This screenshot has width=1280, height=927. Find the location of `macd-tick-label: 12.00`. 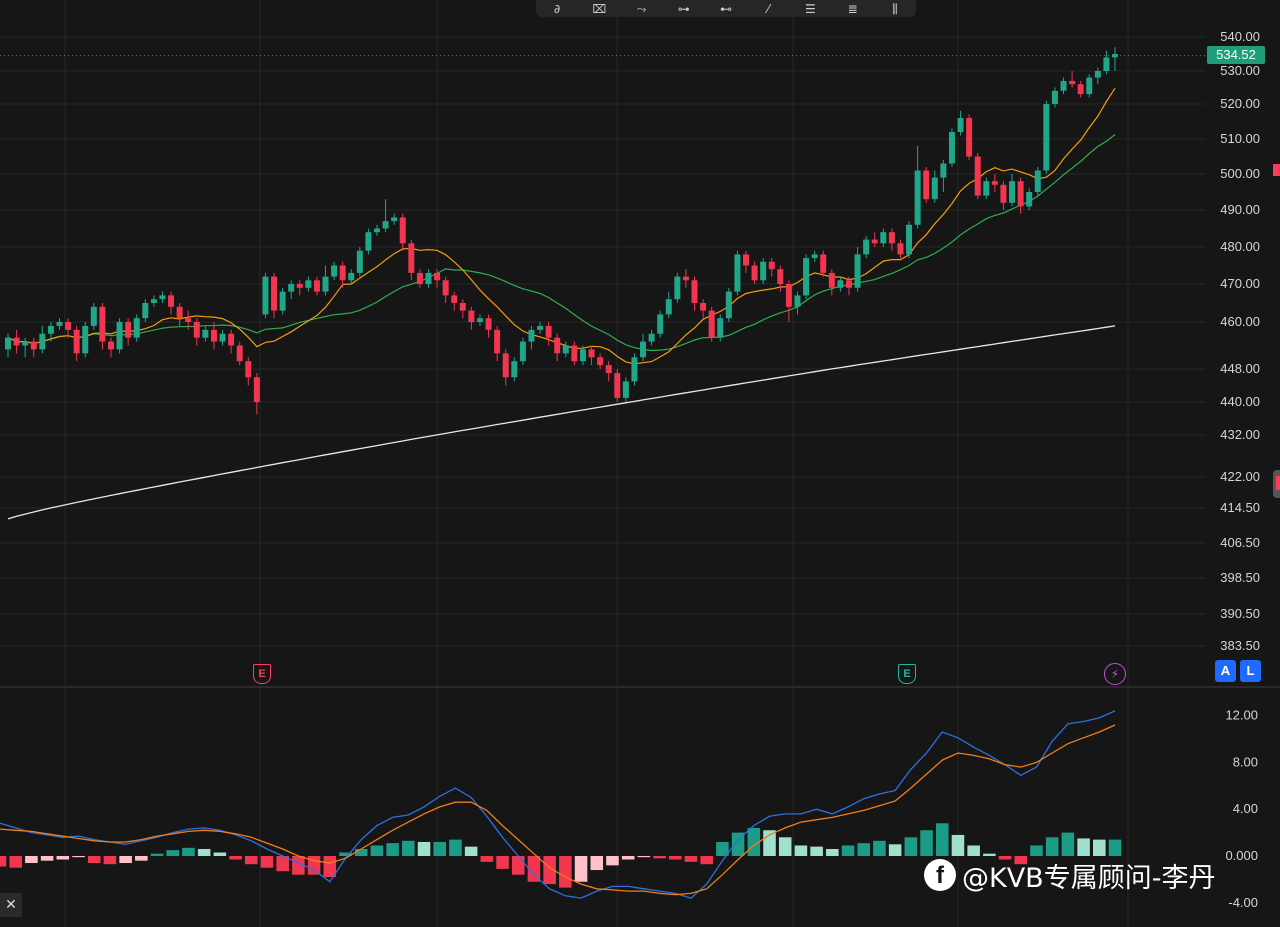

macd-tick-label: 12.00 is located at coordinates (1241, 715).